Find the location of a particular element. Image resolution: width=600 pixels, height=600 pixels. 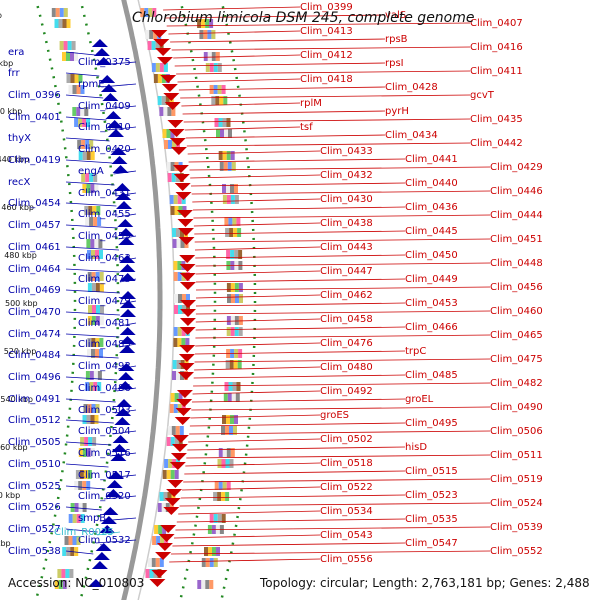

reverse-gene-label: Clim_0409 is located at coordinates (104, 106).